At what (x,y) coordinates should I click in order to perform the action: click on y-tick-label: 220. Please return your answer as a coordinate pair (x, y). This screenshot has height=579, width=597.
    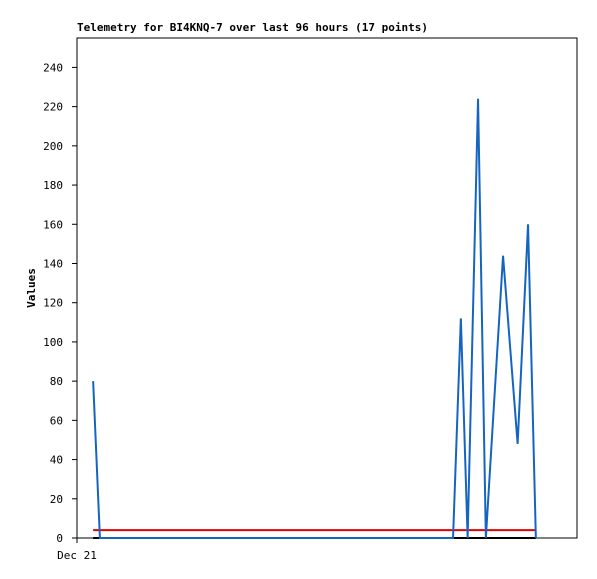
    Looking at the image, I should click on (53, 107).